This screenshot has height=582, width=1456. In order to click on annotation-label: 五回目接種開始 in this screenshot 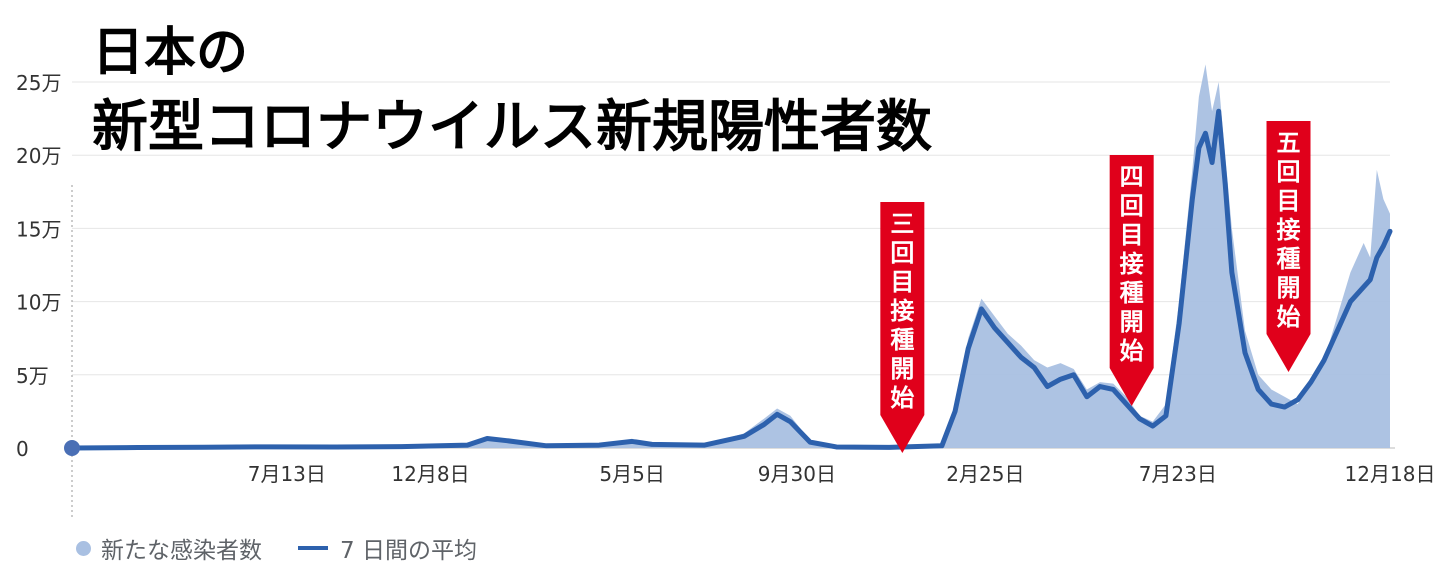, I will do `click(1289, 230)`.